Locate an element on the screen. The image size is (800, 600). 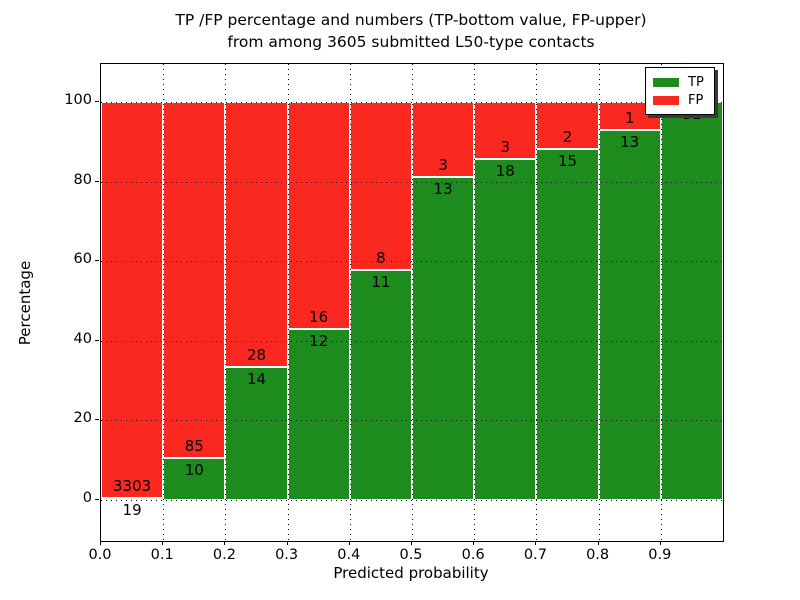
x-tick-label: 0.8 is located at coordinates (598, 555).